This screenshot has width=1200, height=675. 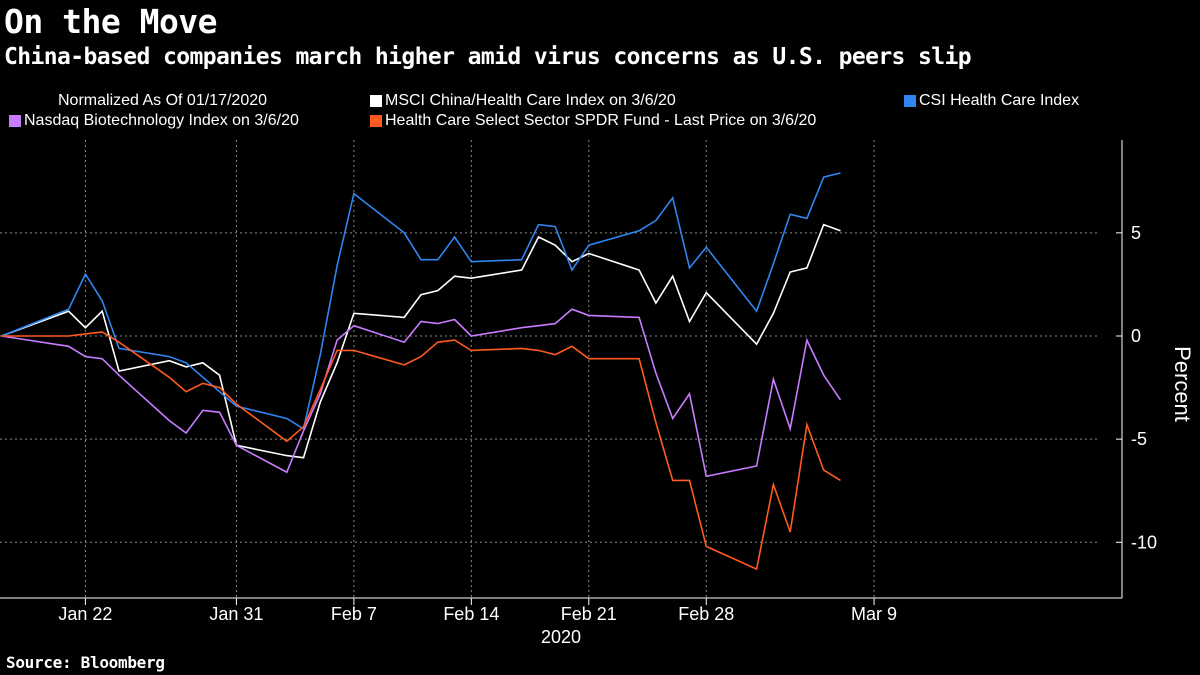 I want to click on y-axis-label: Percent, so click(x=1182, y=384).